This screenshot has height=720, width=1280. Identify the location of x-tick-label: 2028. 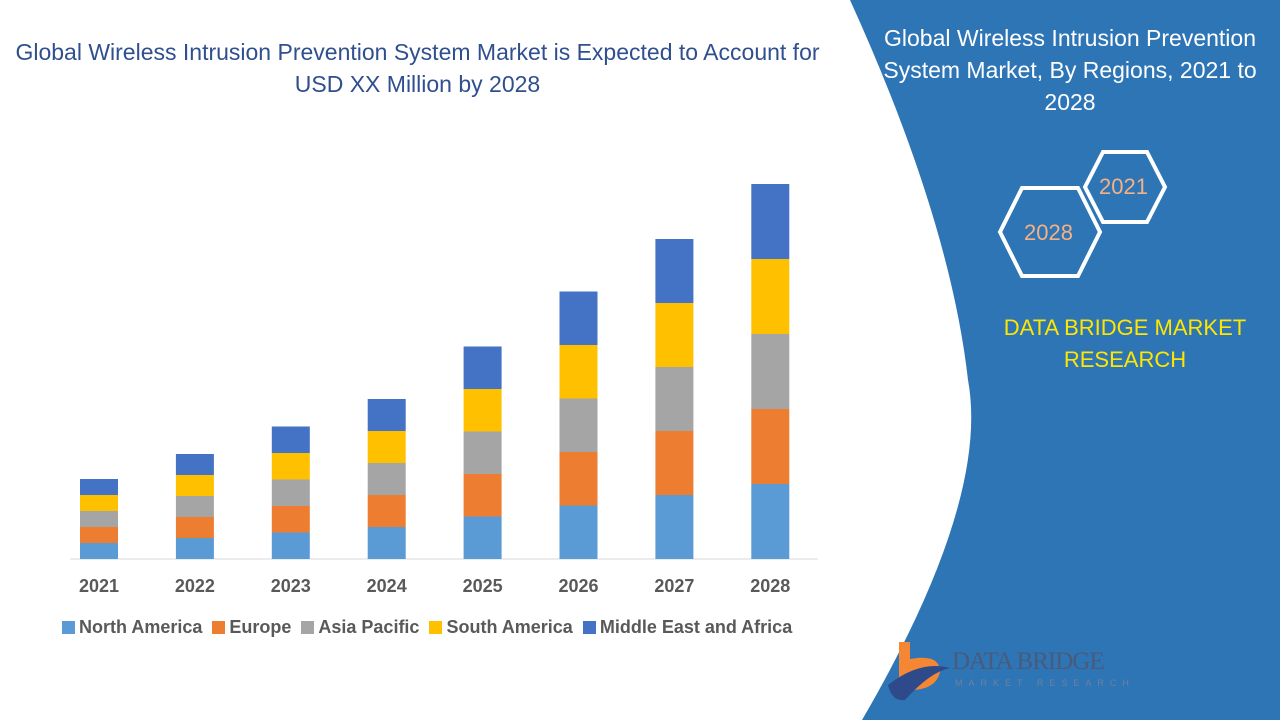
(770, 586).